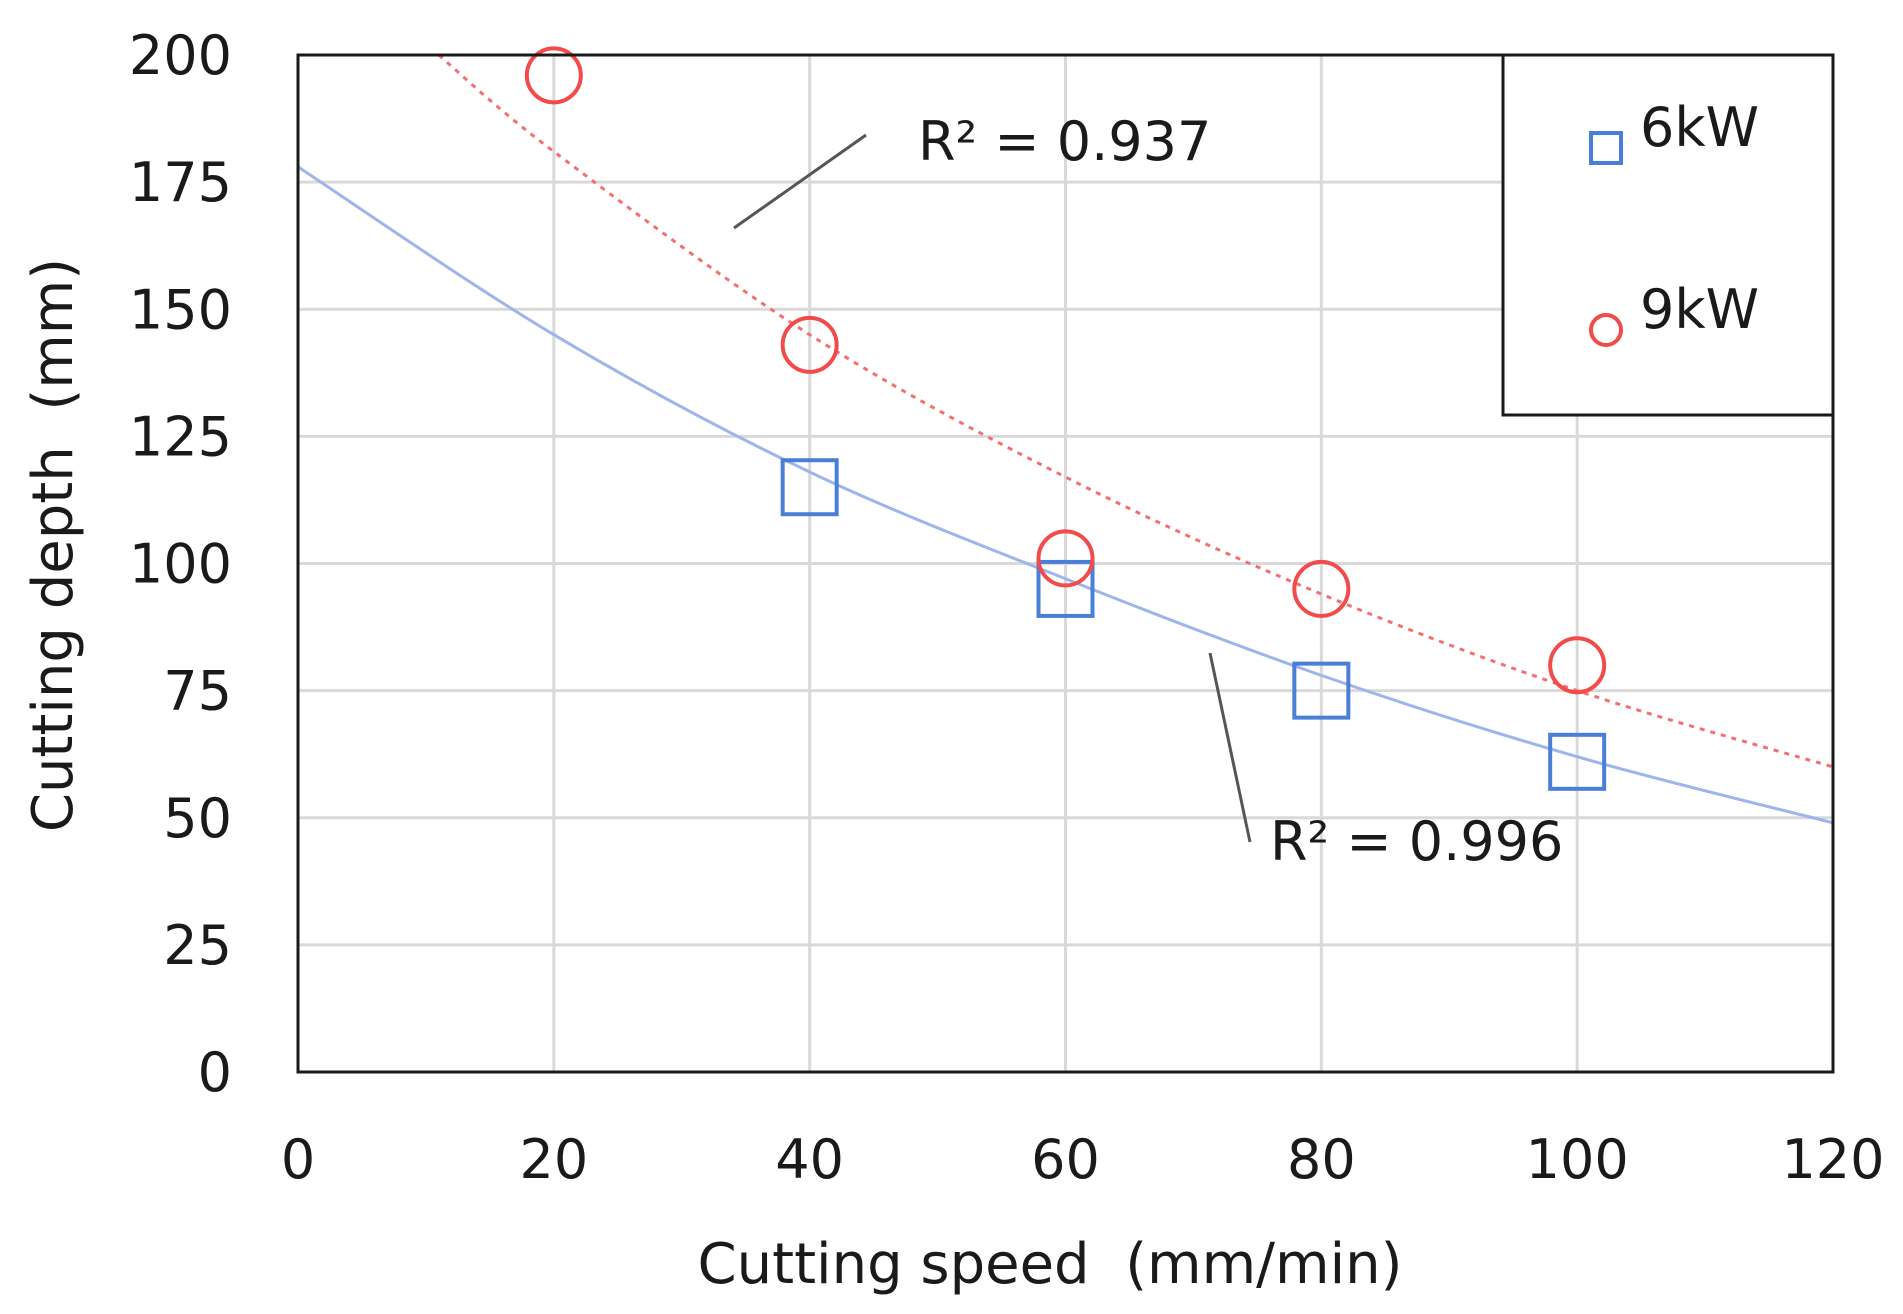 Image resolution: width=1903 pixels, height=1314 pixels. I want to click on y-tick-label-175: 175, so click(180, 182).